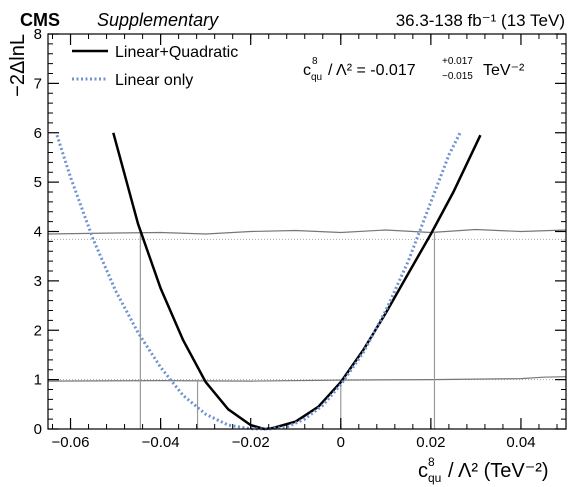 This screenshot has width=580, height=487. What do you see at coordinates (520, 442) in the screenshot?
I see `x-tick-label-5: 0.04` at bounding box center [520, 442].